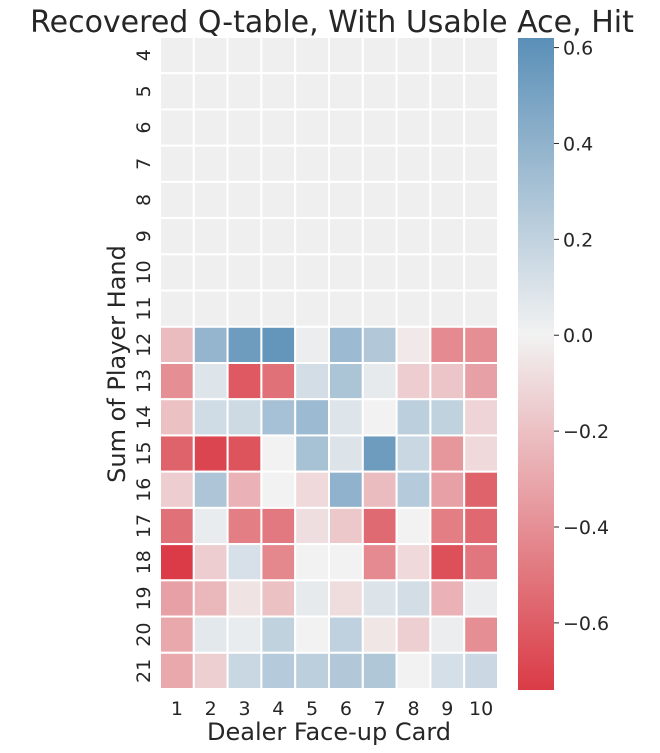 This screenshot has width=660, height=753. Describe the element at coordinates (144, 236) in the screenshot. I see `y-tick-label: 9` at that location.